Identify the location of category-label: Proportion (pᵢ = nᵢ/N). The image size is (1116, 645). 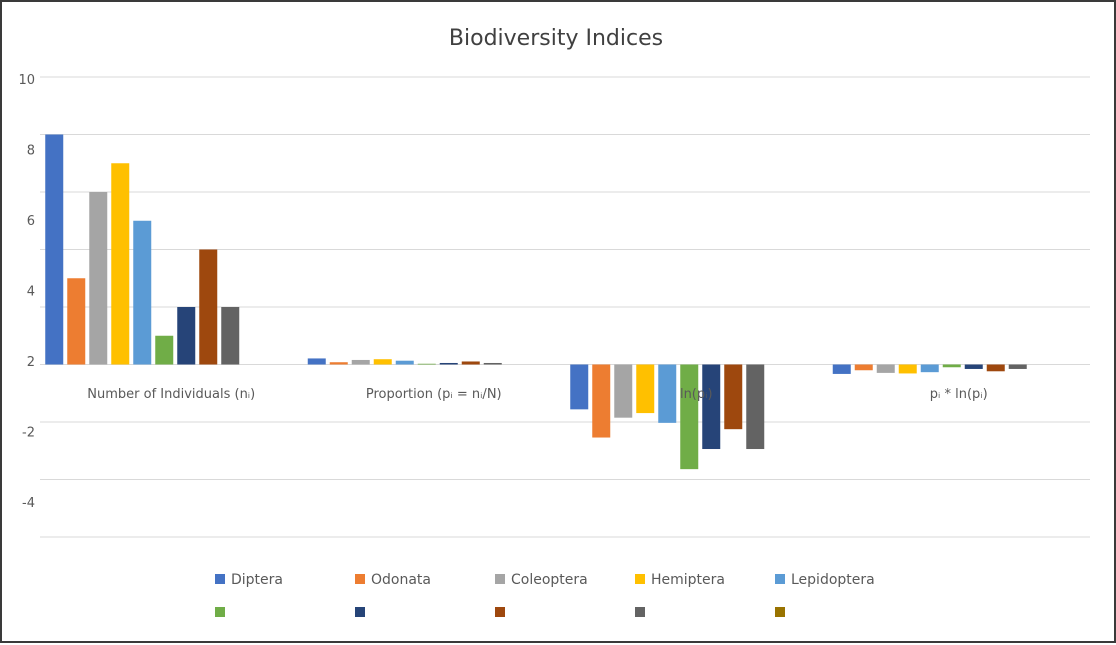
(434, 394).